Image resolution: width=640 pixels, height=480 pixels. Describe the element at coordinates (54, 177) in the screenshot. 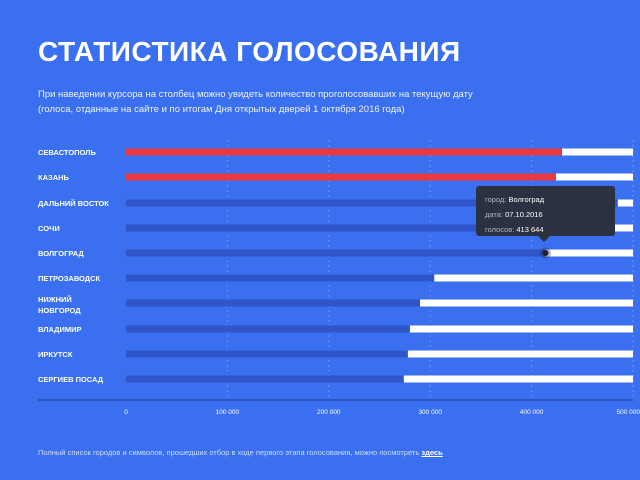

I see `bar-label: КАЗАНЬ` at that location.